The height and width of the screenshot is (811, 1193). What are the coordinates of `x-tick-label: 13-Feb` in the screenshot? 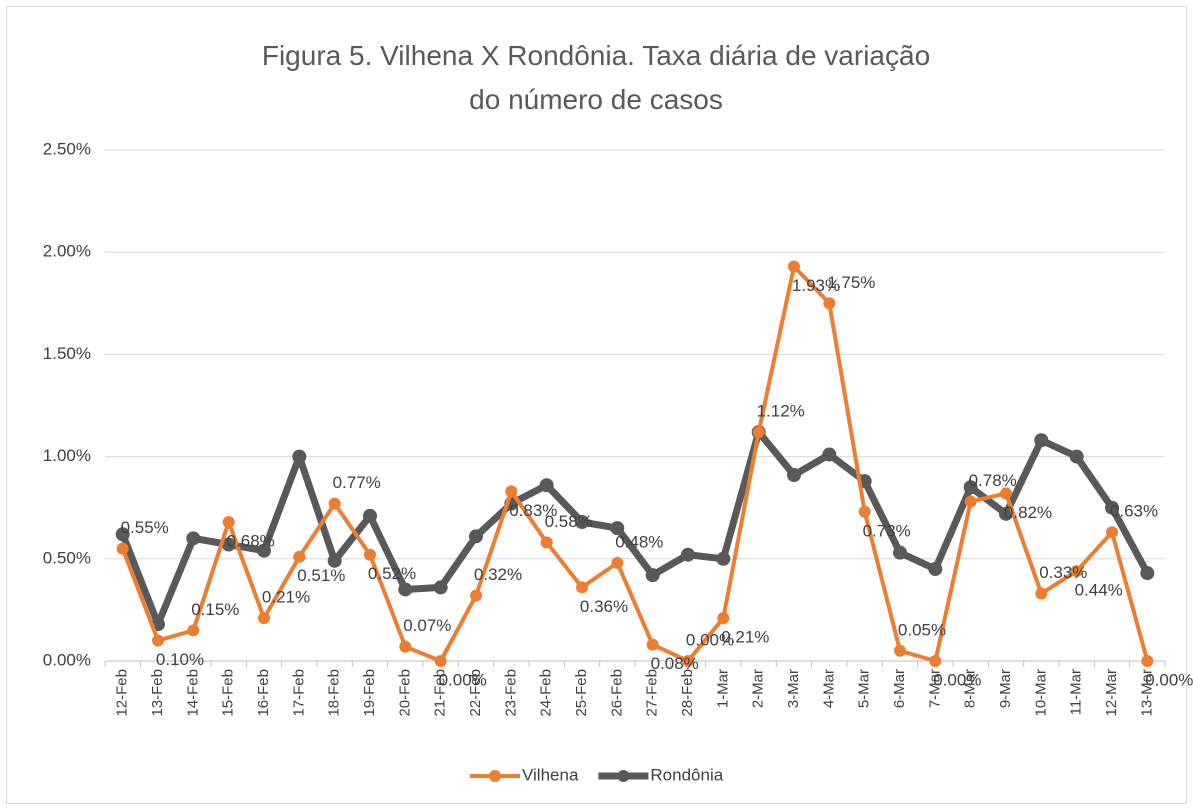 It's located at (157, 693).